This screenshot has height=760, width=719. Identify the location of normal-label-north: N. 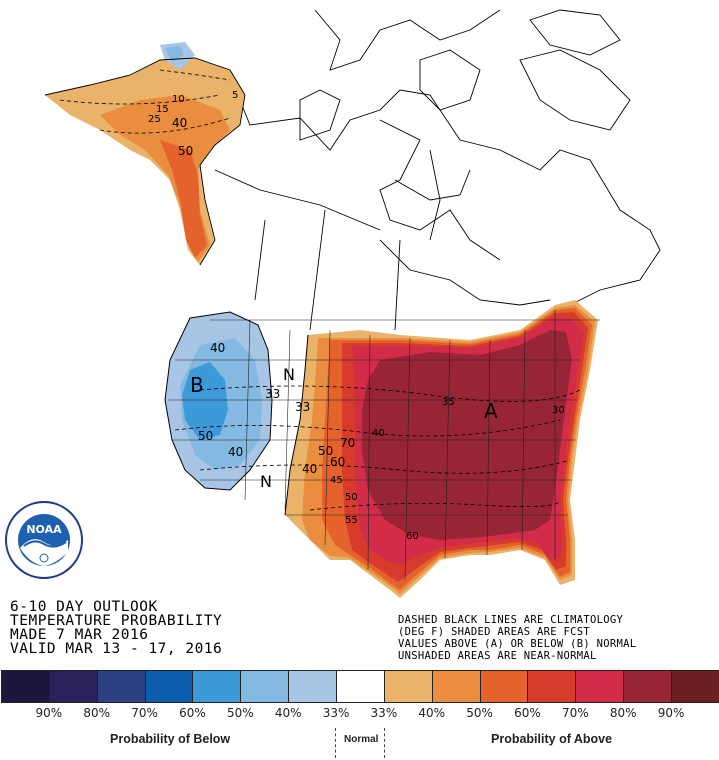
(289, 374).